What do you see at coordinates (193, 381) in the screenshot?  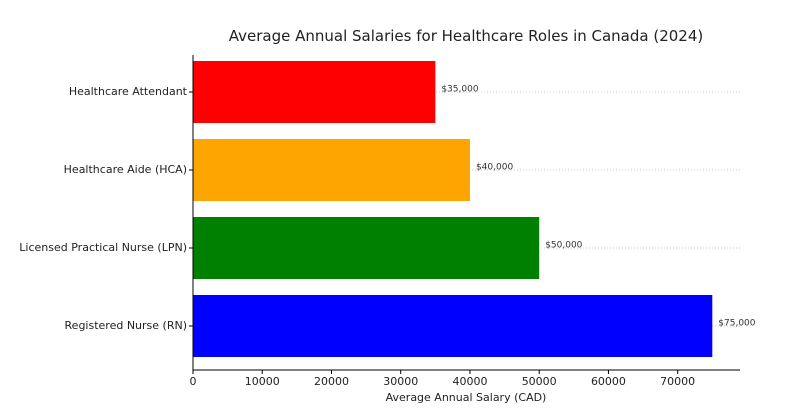 I see `x-tick-label: 0` at bounding box center [193, 381].